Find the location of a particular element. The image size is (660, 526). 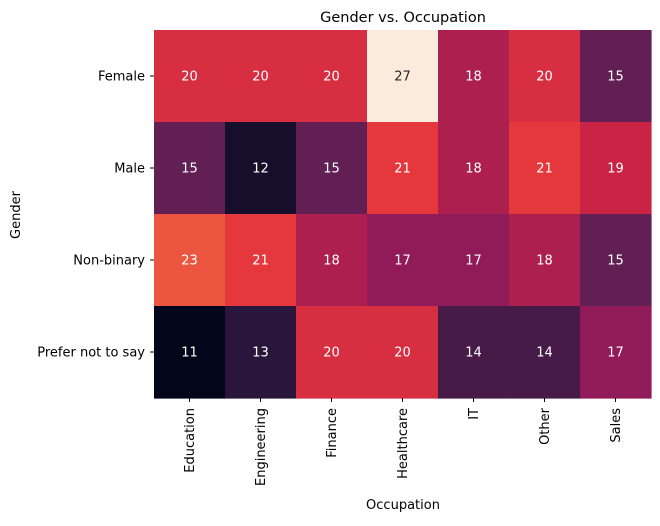

x-tick-label: Other is located at coordinates (545, 426).